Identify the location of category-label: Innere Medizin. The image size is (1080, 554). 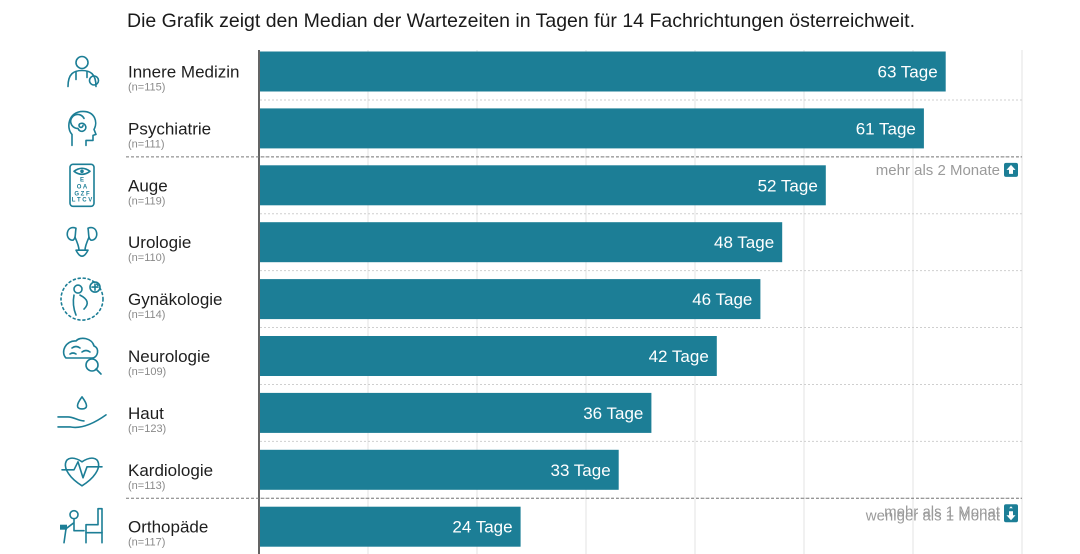
(184, 72).